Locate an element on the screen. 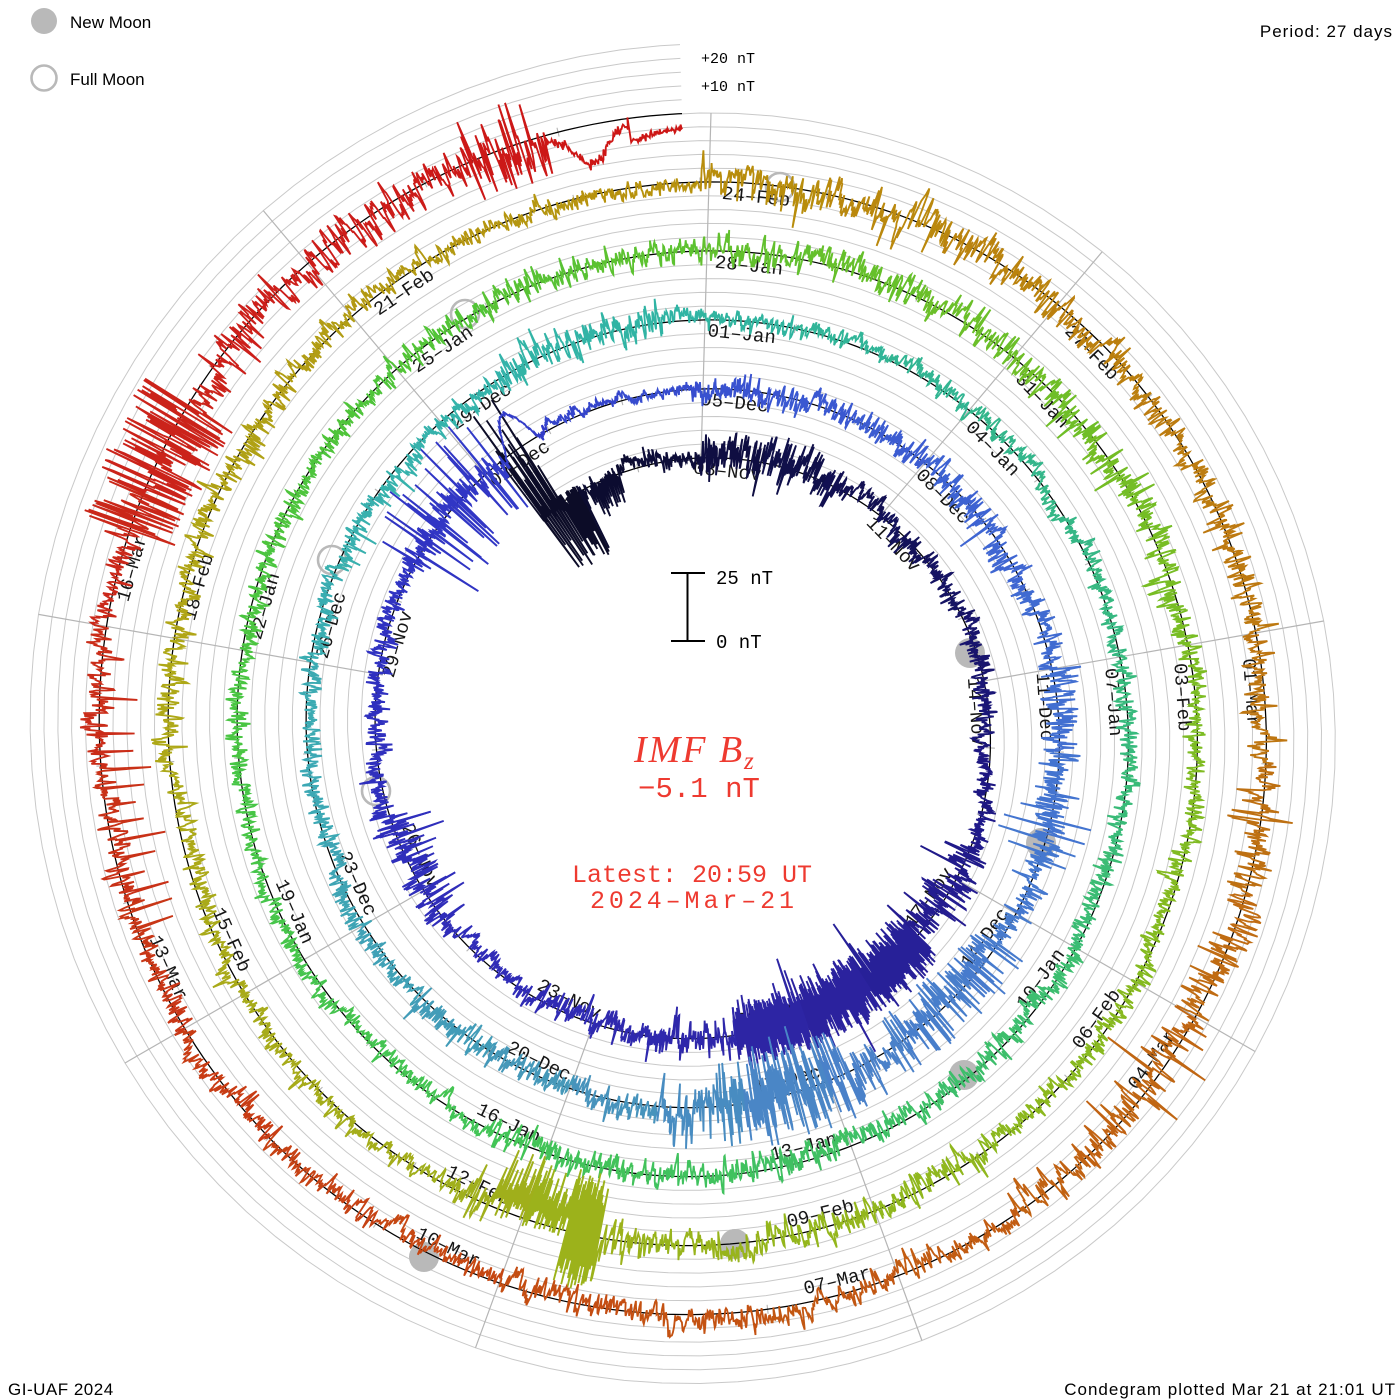 The image size is (1400, 1400). svg-text: +20 nT is located at coordinates (728, 59).